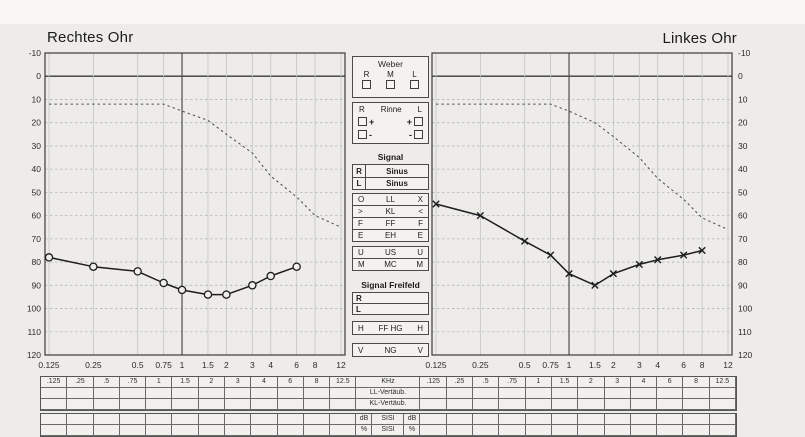  What do you see at coordinates (745, 309) in the screenshot?
I see `db-axis-label: 100` at bounding box center [745, 309].